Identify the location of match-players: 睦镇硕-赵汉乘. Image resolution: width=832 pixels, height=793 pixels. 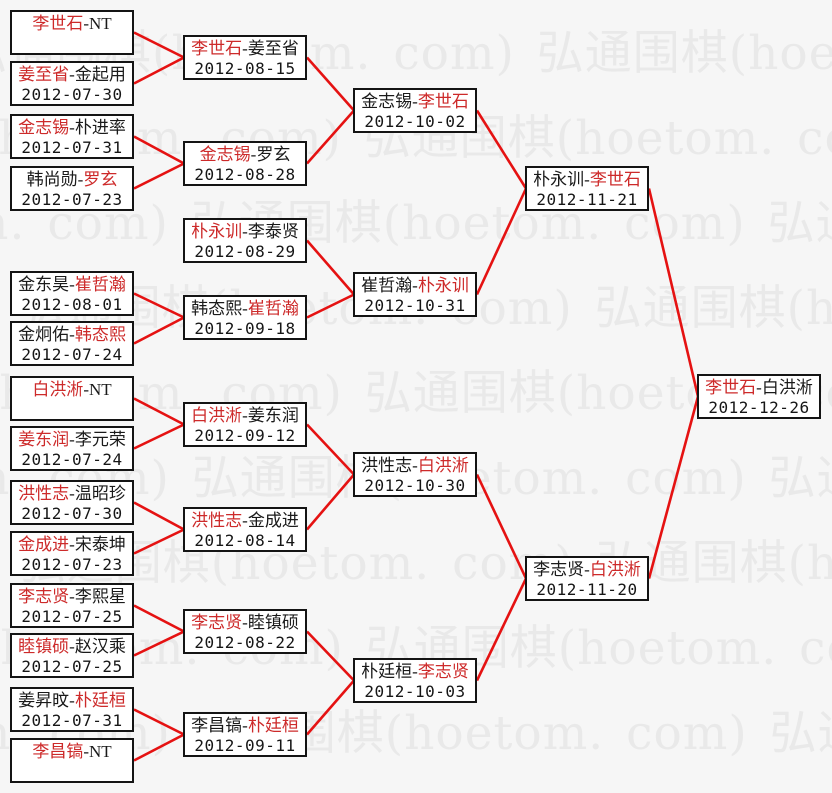
(72, 647).